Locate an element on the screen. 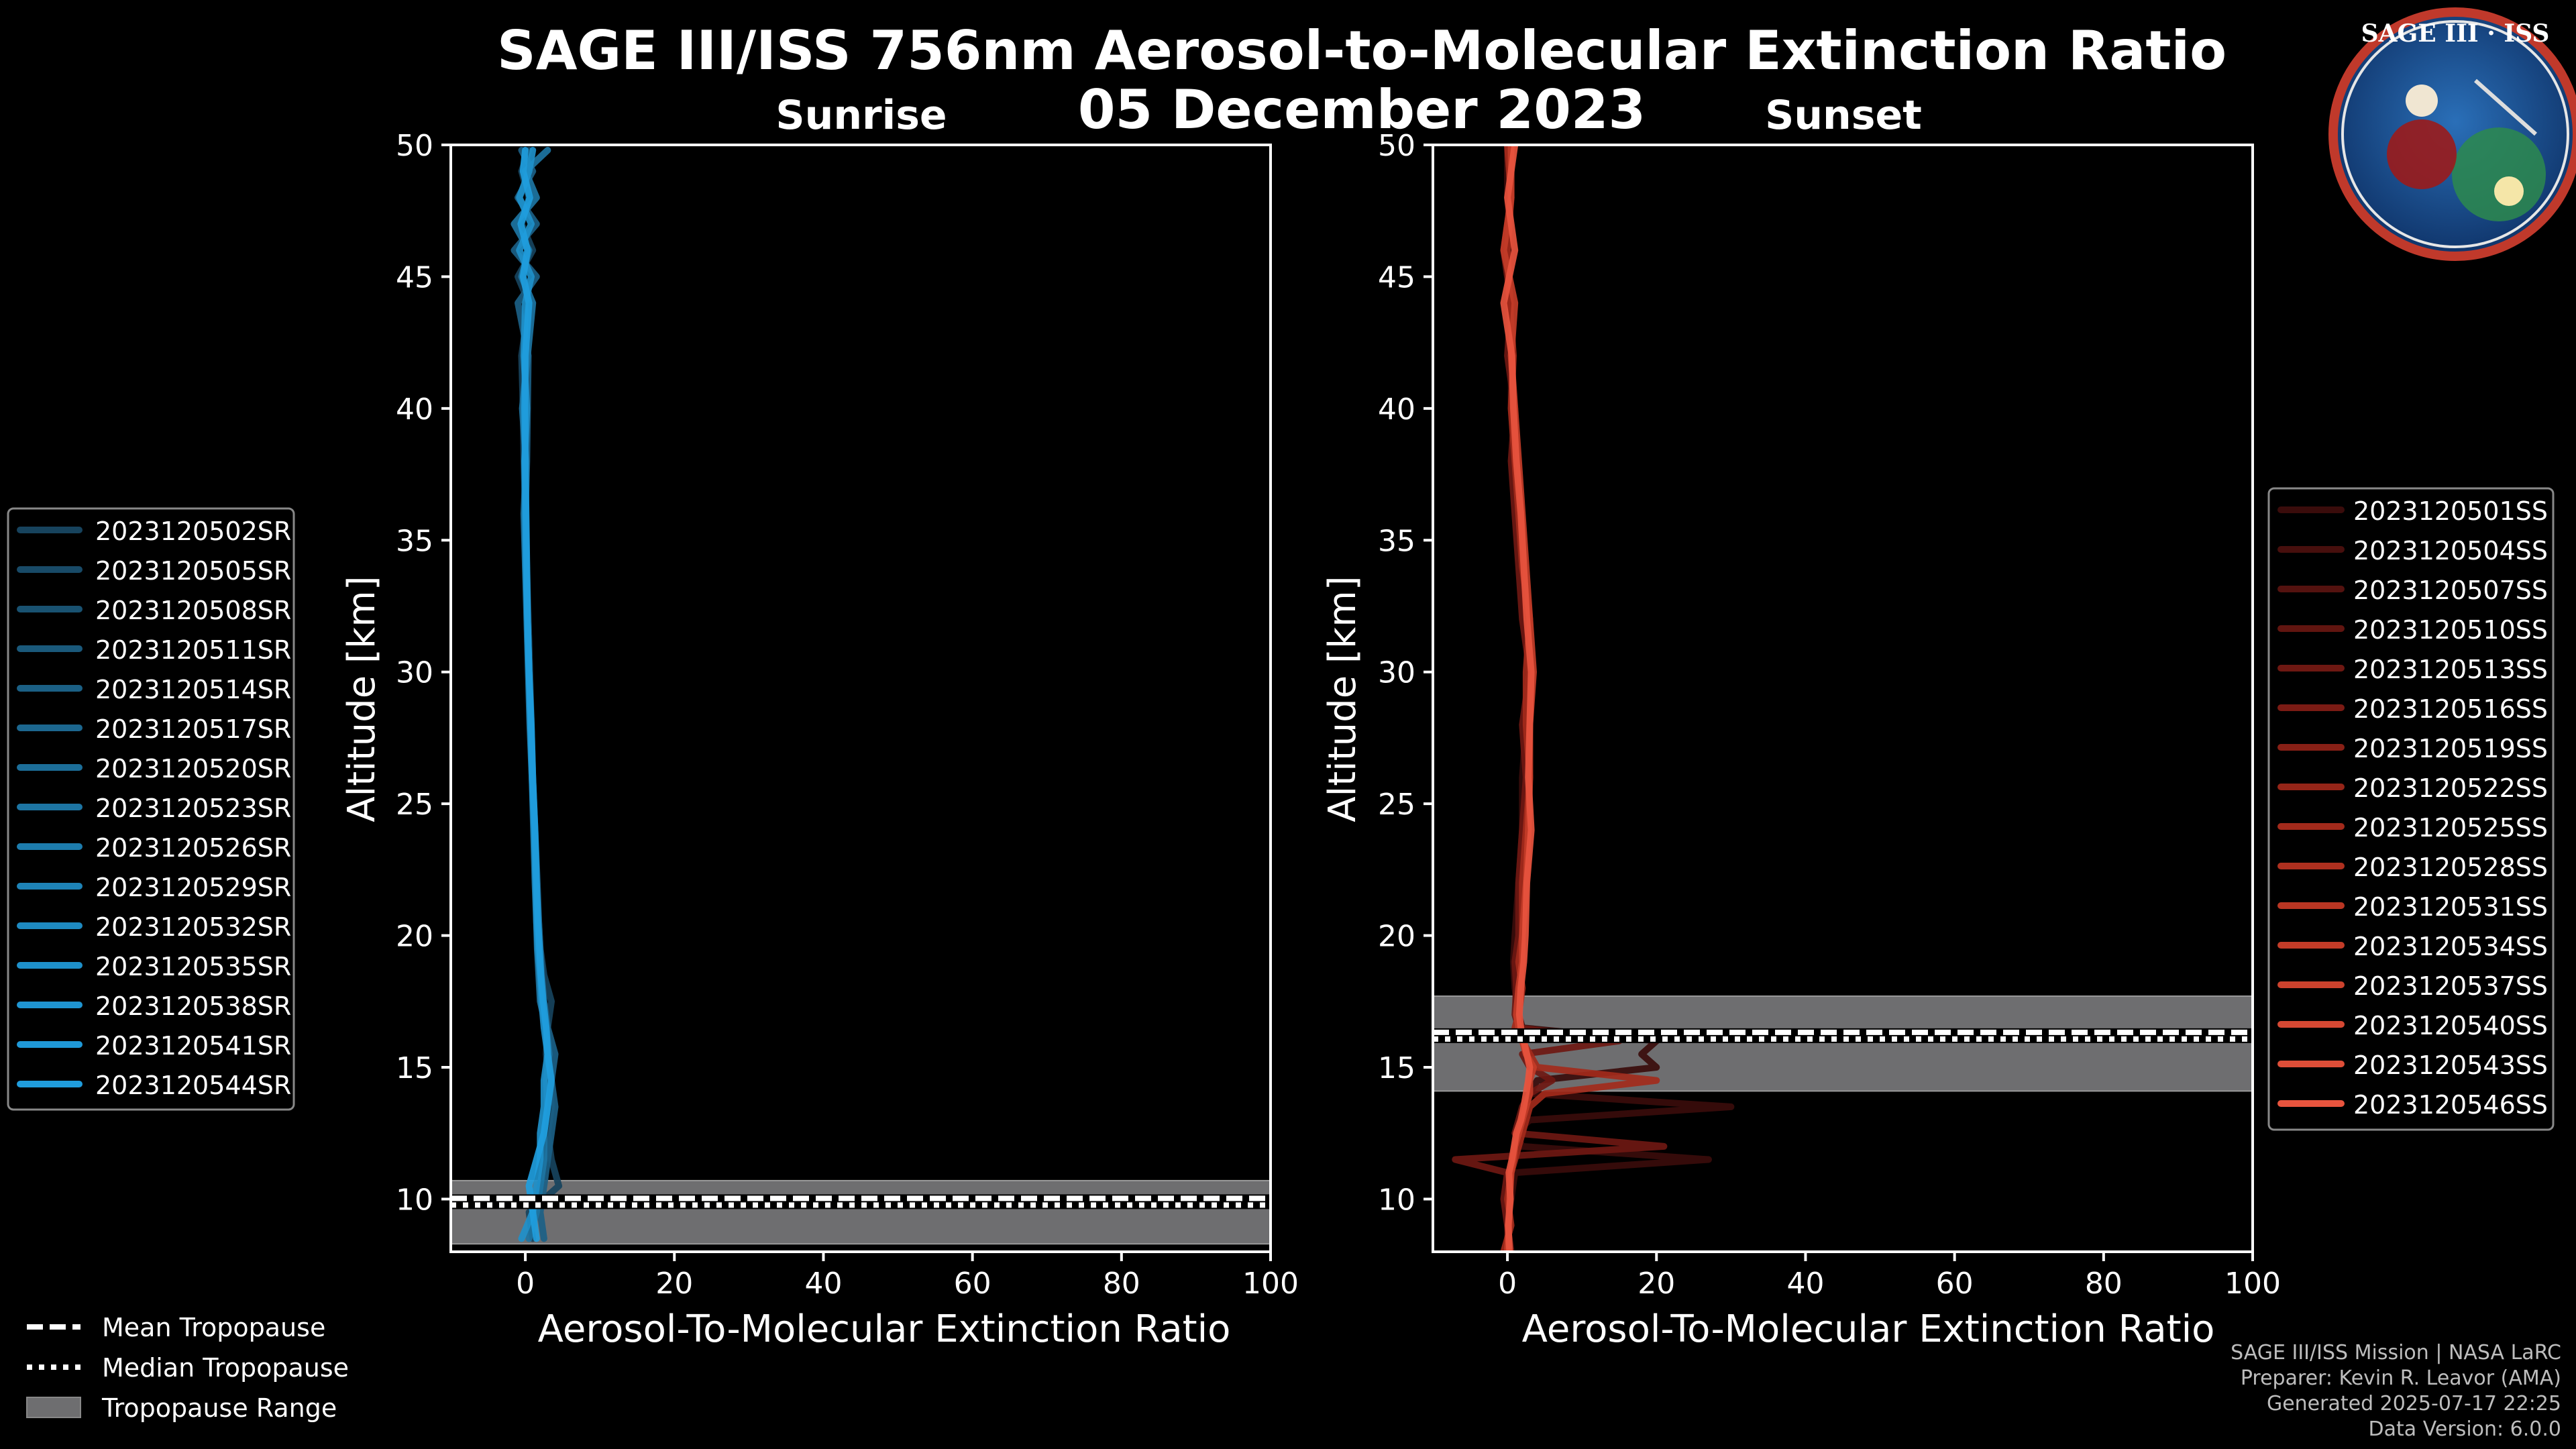  sunrise-x-tick-label: 100 is located at coordinates (1270, 1284).